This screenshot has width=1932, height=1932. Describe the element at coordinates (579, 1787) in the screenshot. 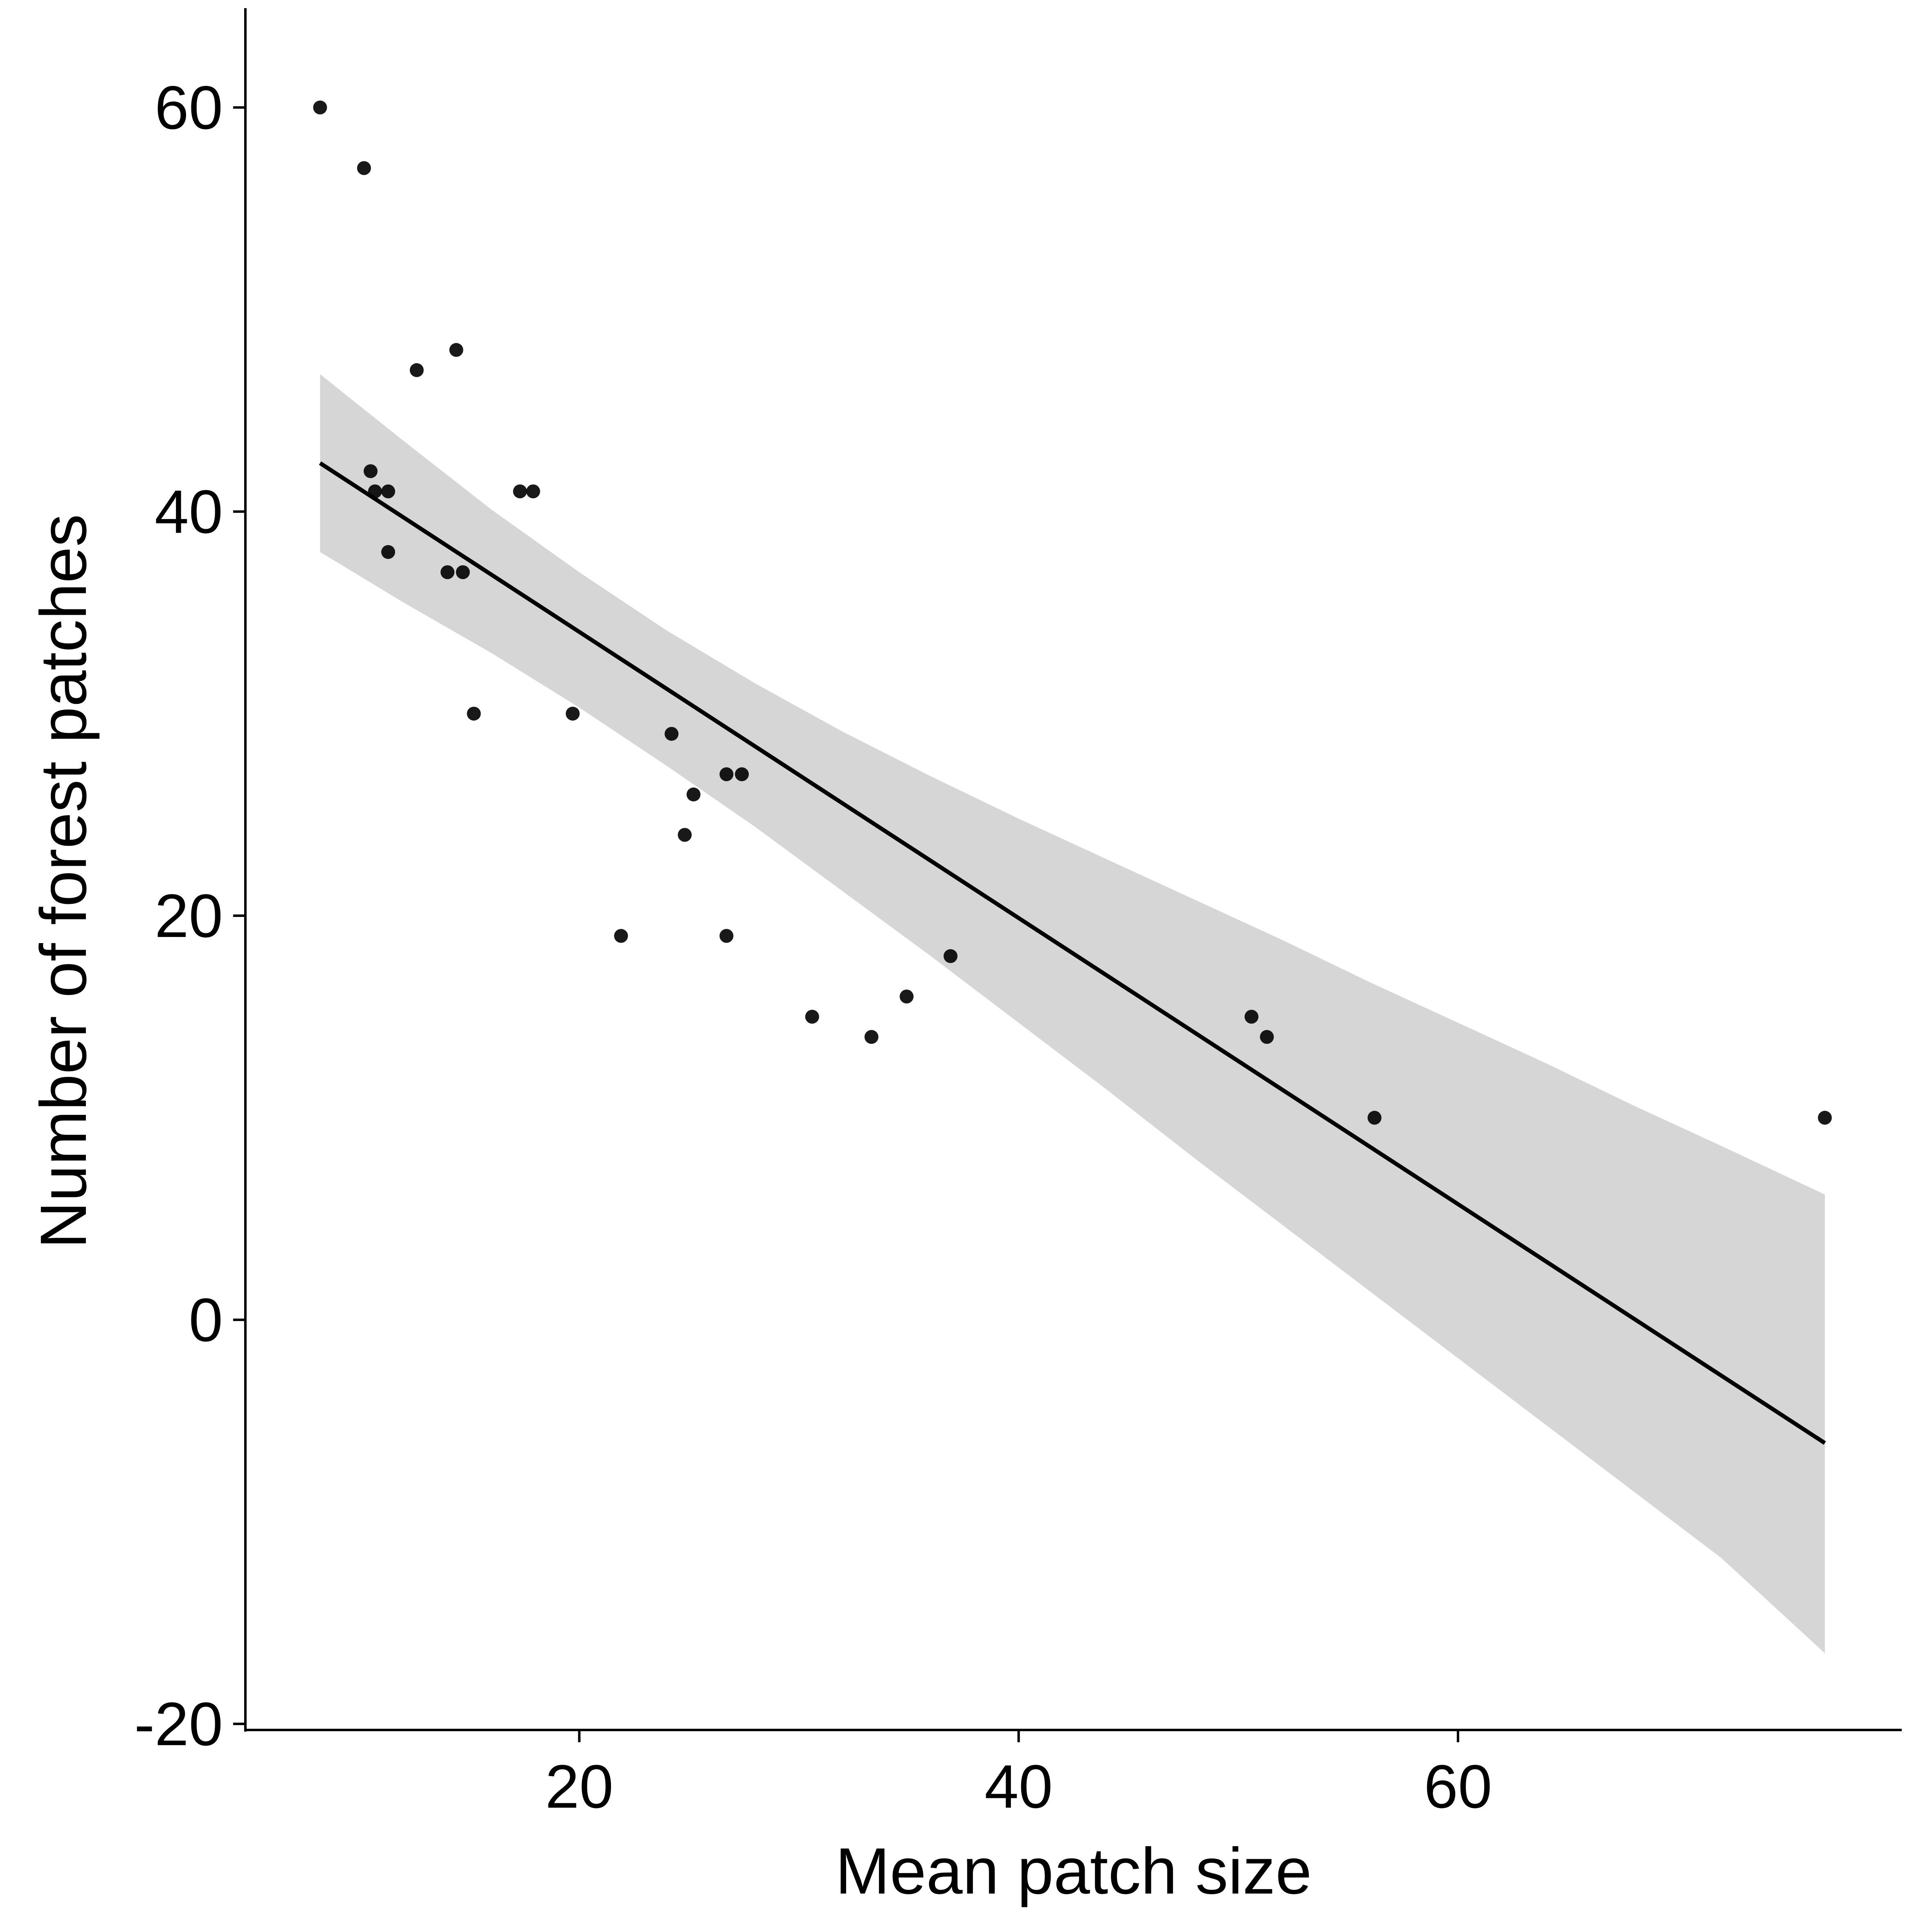

I see `x-tick-label: 20` at that location.